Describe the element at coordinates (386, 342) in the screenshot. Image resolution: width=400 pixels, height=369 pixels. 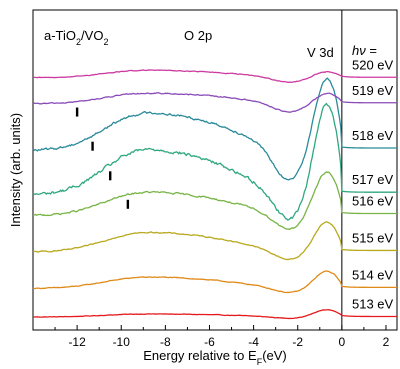
I see `x-tick-label: 2` at that location.